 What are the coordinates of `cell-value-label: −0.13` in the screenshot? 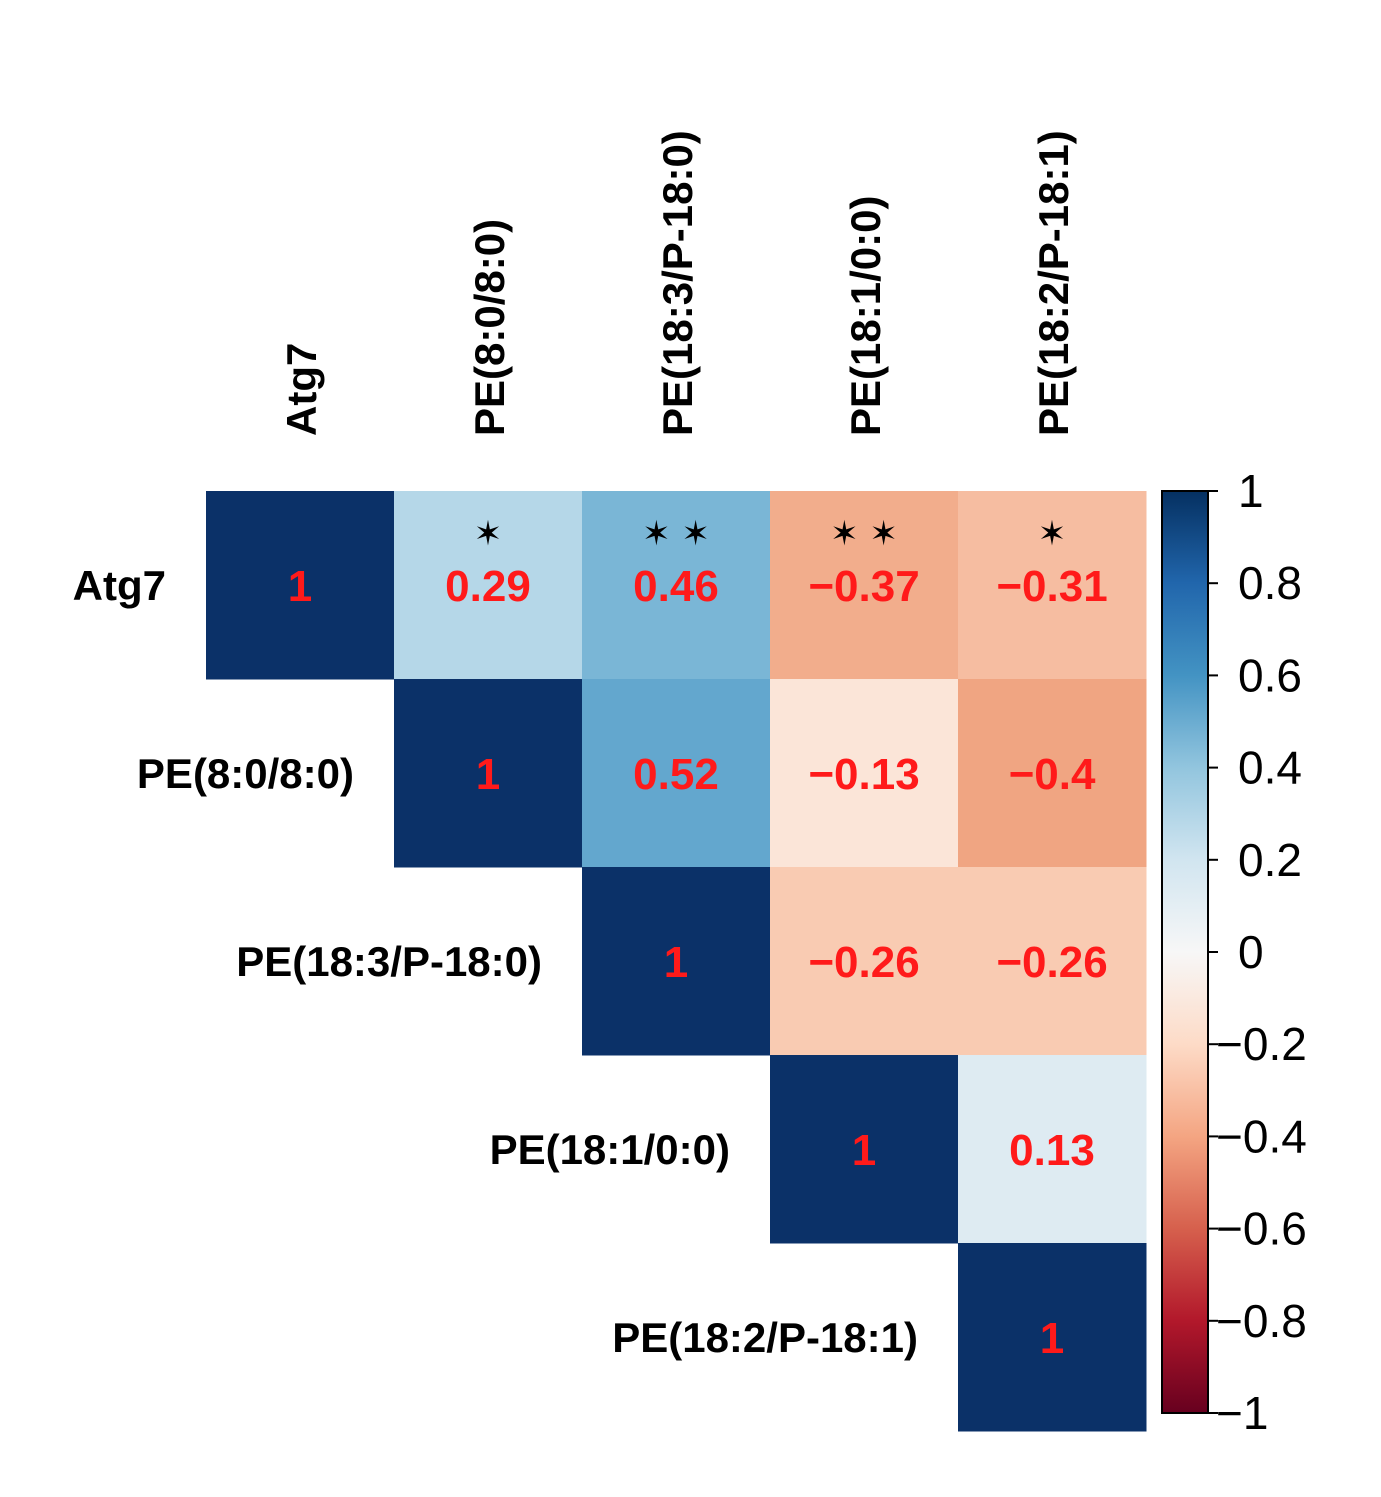 It's located at (863, 774).